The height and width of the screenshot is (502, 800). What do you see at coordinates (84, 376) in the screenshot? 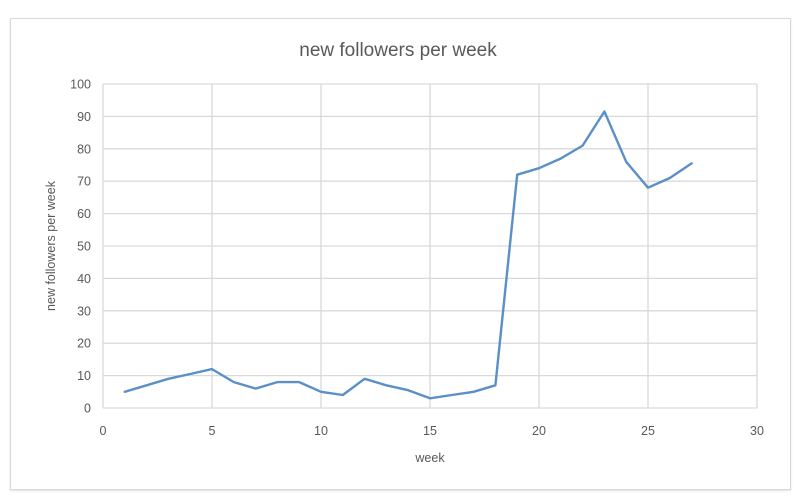
I see `y-tick-label: 10` at bounding box center [84, 376].